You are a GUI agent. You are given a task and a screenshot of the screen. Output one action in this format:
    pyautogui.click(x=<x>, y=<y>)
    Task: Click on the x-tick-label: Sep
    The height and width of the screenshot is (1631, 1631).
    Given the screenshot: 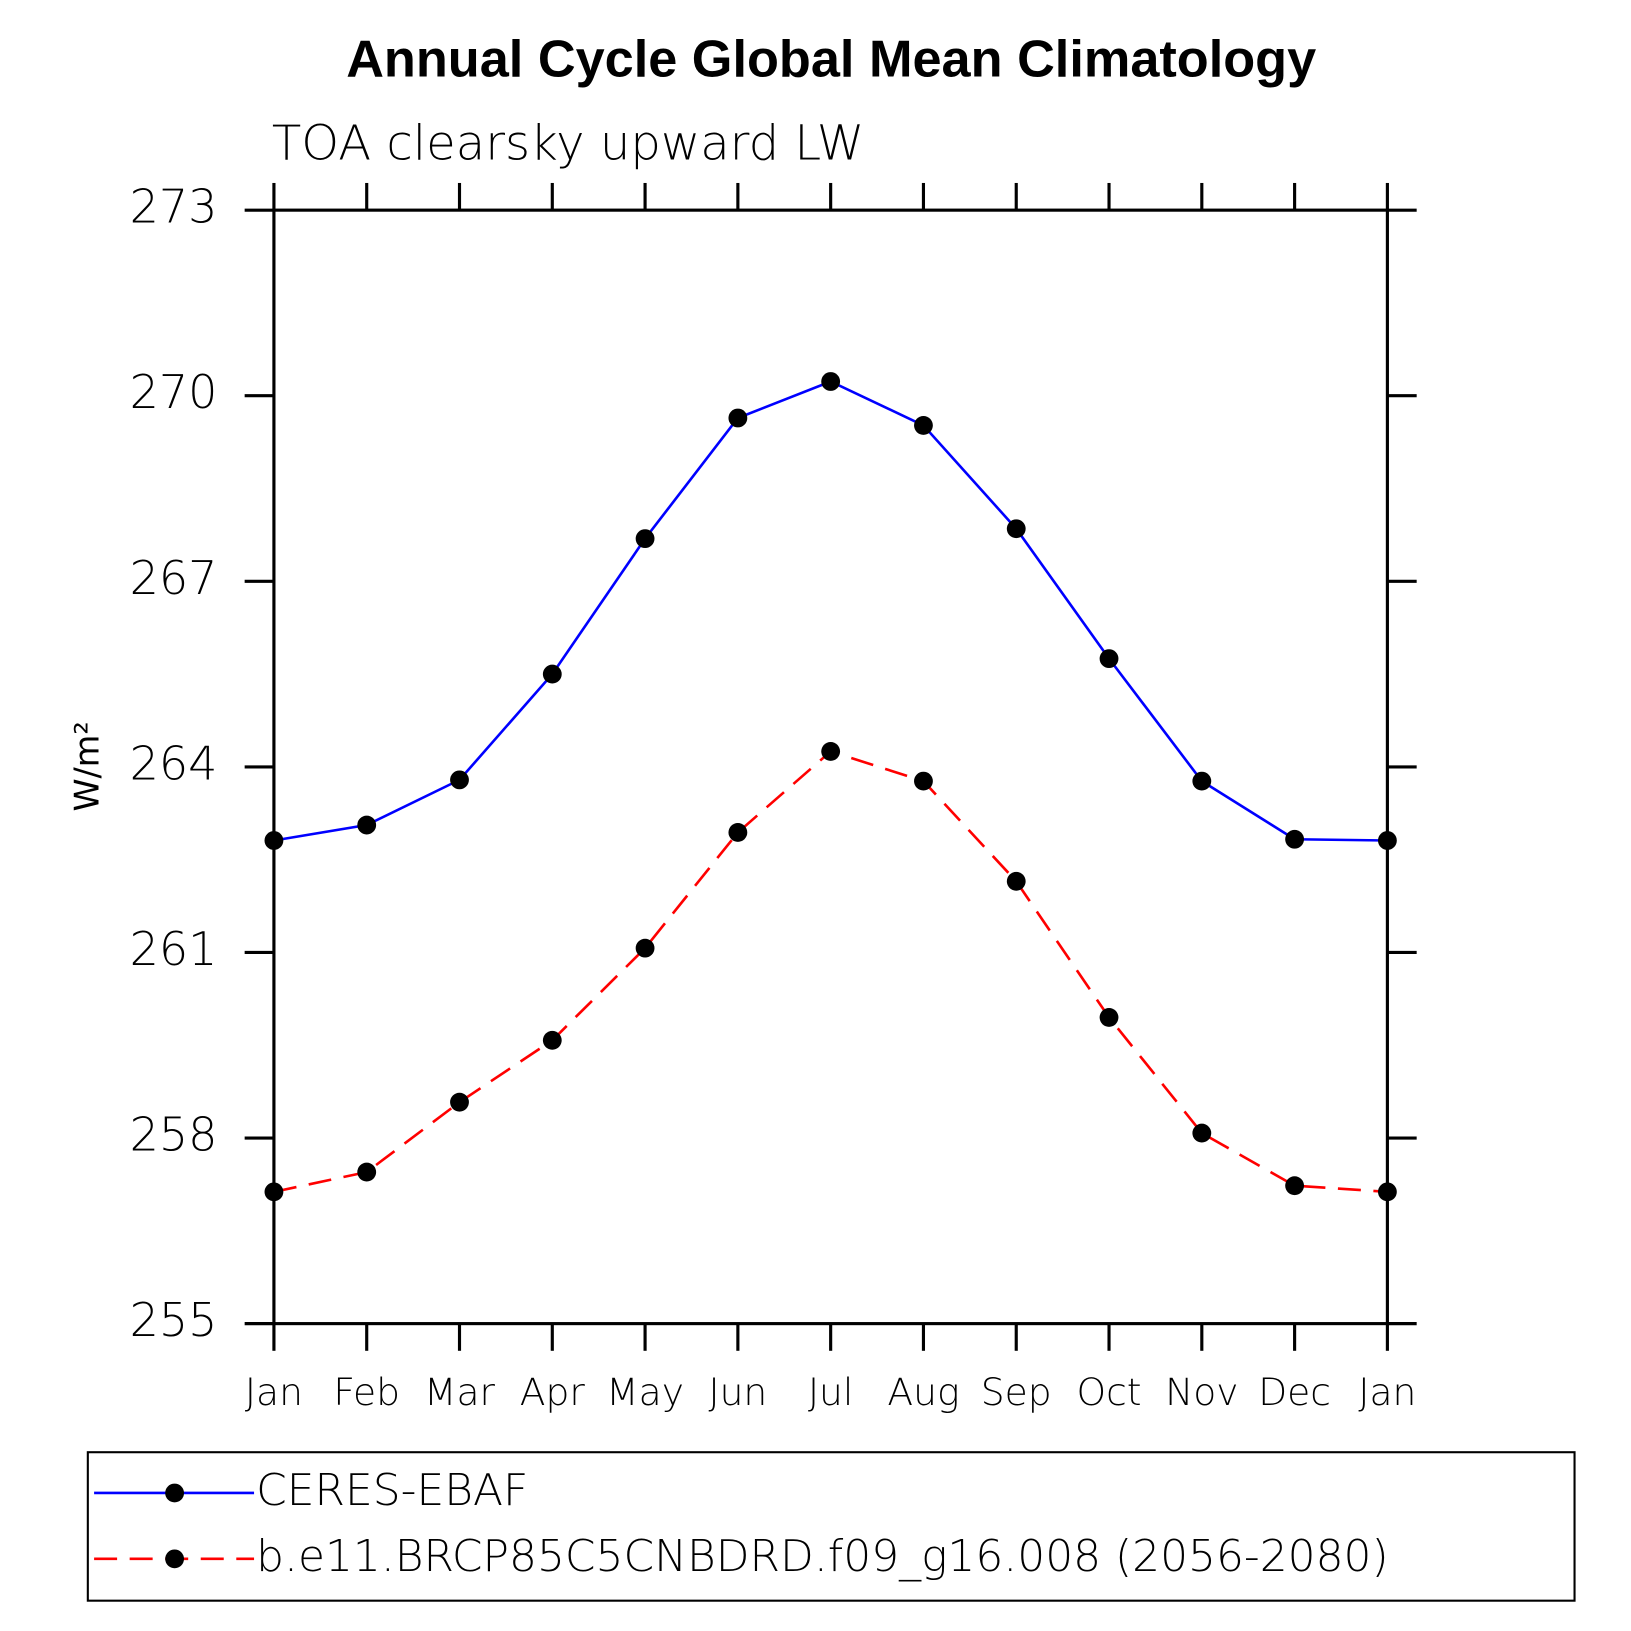 What is the action you would take?
    pyautogui.click(x=1016, y=1392)
    